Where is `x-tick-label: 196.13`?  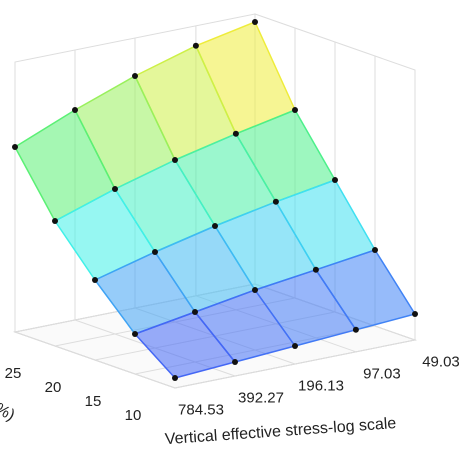 x-tick-label: 196.13 is located at coordinates (321, 386).